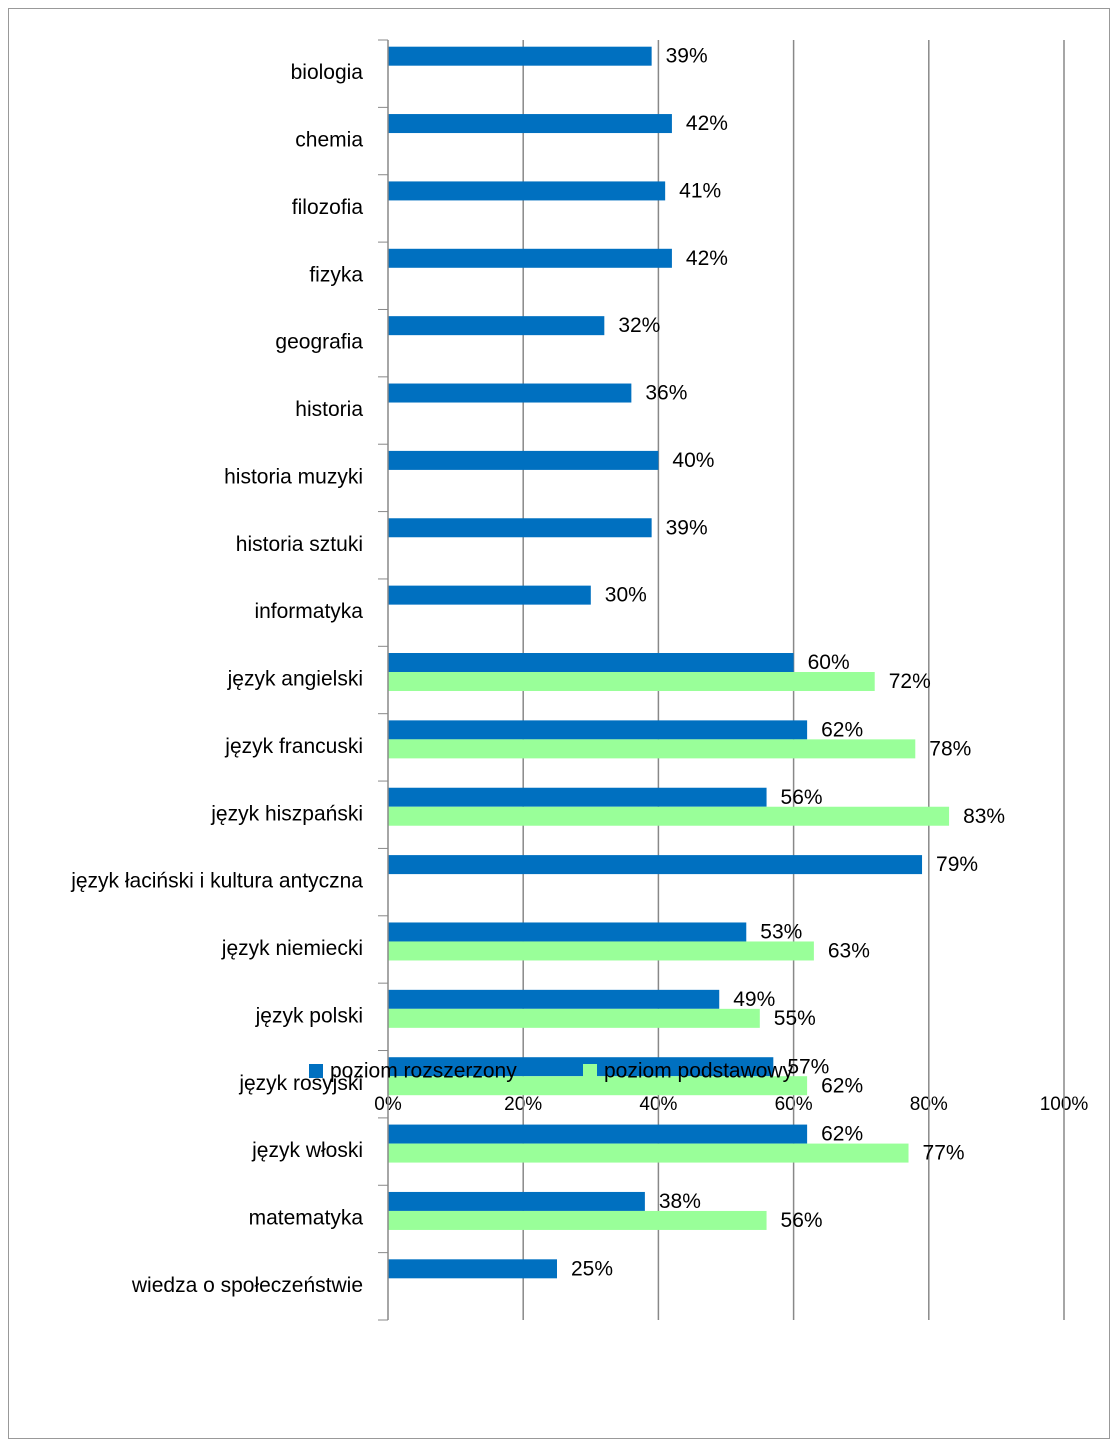 This screenshot has width=1111, height=1448. I want to click on y-tick-label: język łaciński i kultura antyczna, so click(216, 881).